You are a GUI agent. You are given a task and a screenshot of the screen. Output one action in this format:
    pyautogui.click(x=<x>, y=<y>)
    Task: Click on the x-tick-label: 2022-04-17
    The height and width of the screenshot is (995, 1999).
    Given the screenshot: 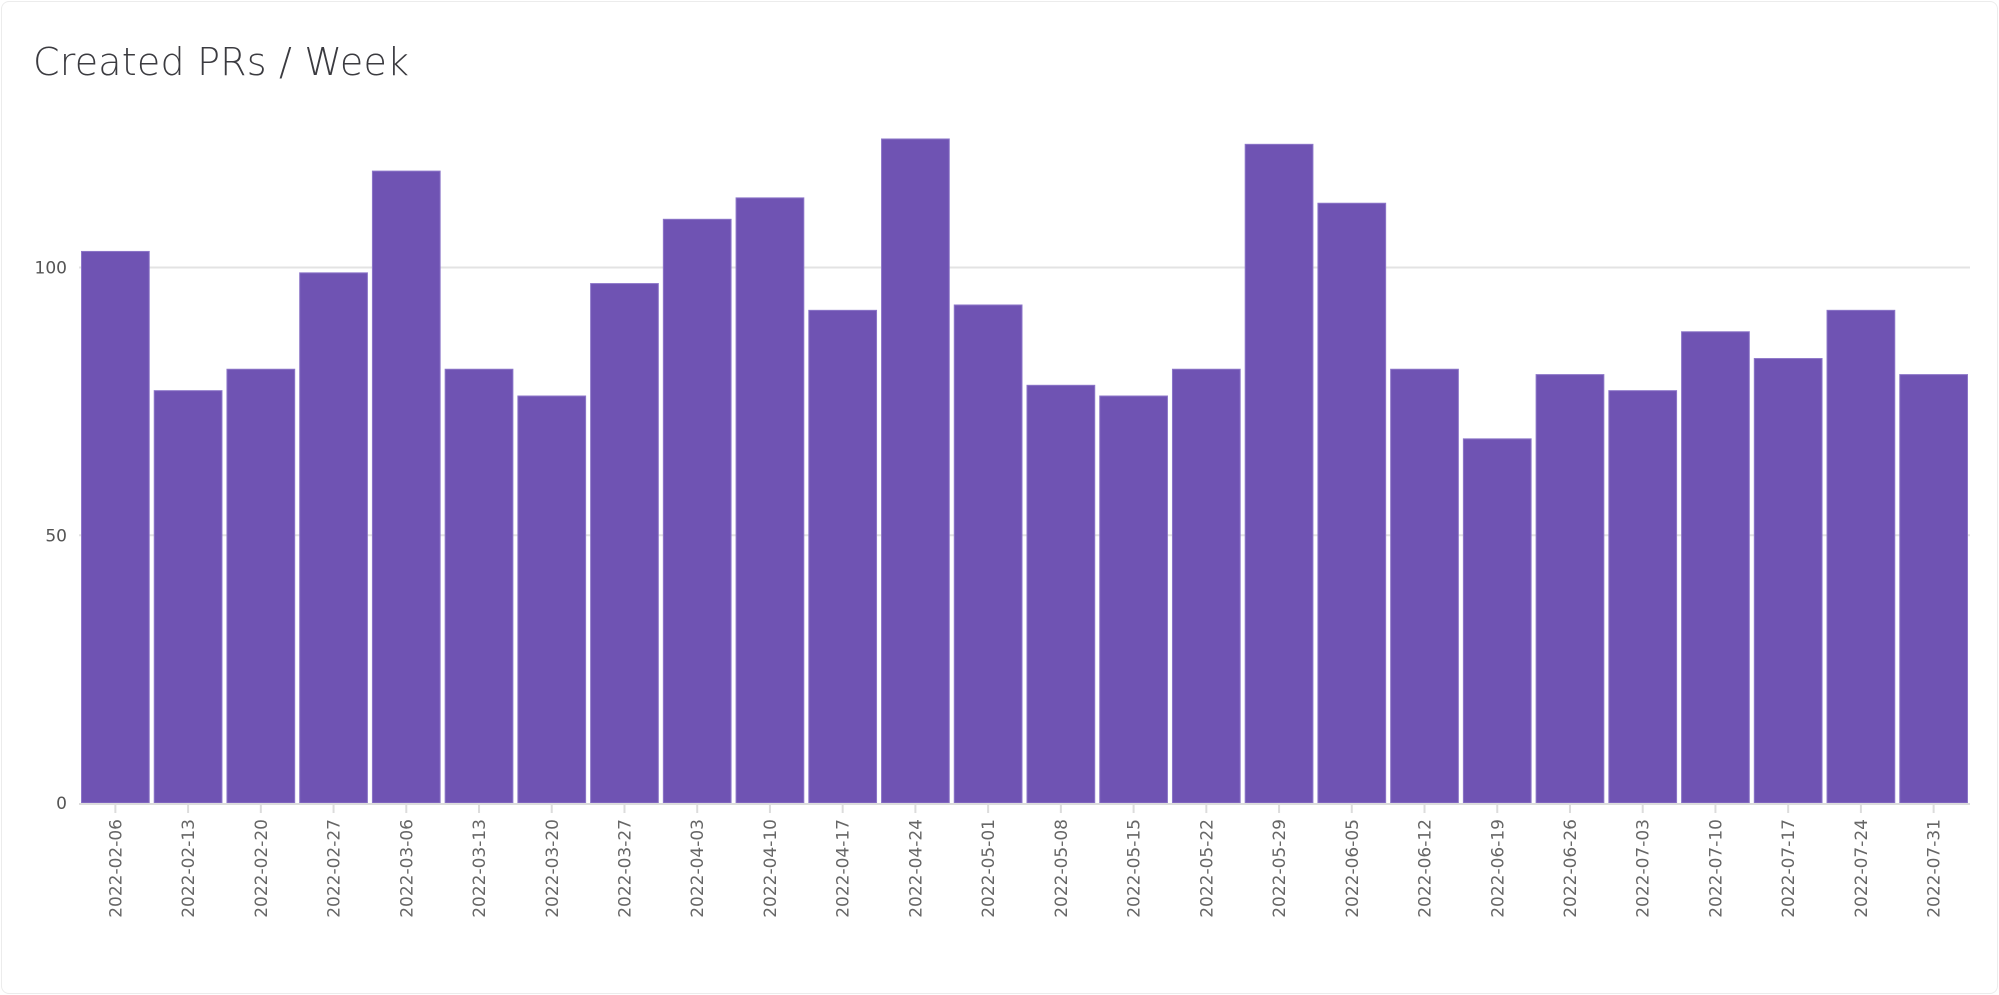 What is the action you would take?
    pyautogui.click(x=844, y=868)
    